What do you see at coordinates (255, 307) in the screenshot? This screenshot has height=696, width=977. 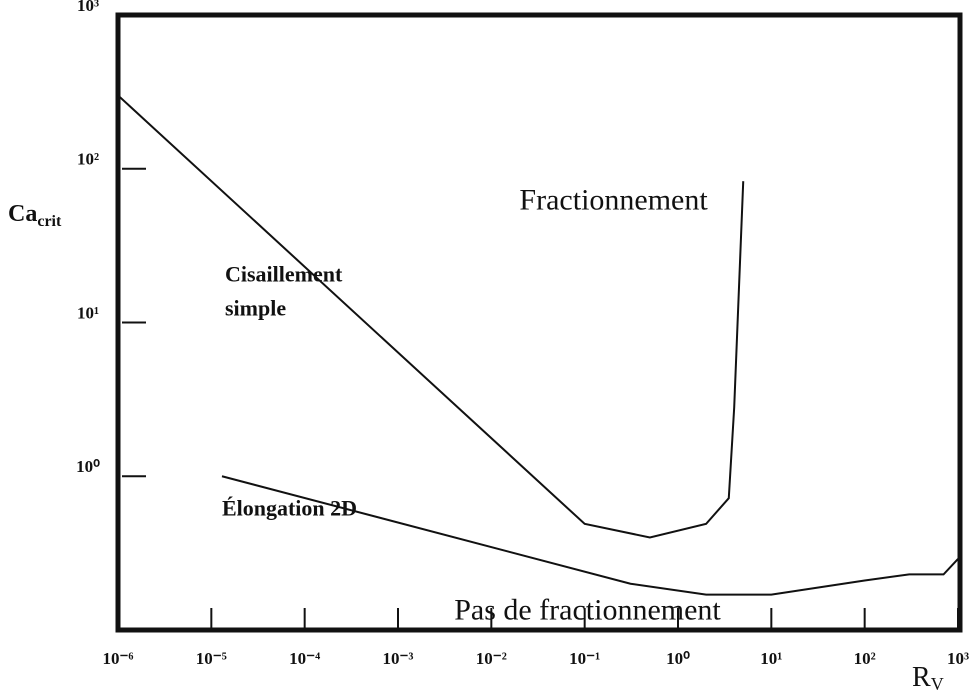 I see `annotation: simple` at bounding box center [255, 307].